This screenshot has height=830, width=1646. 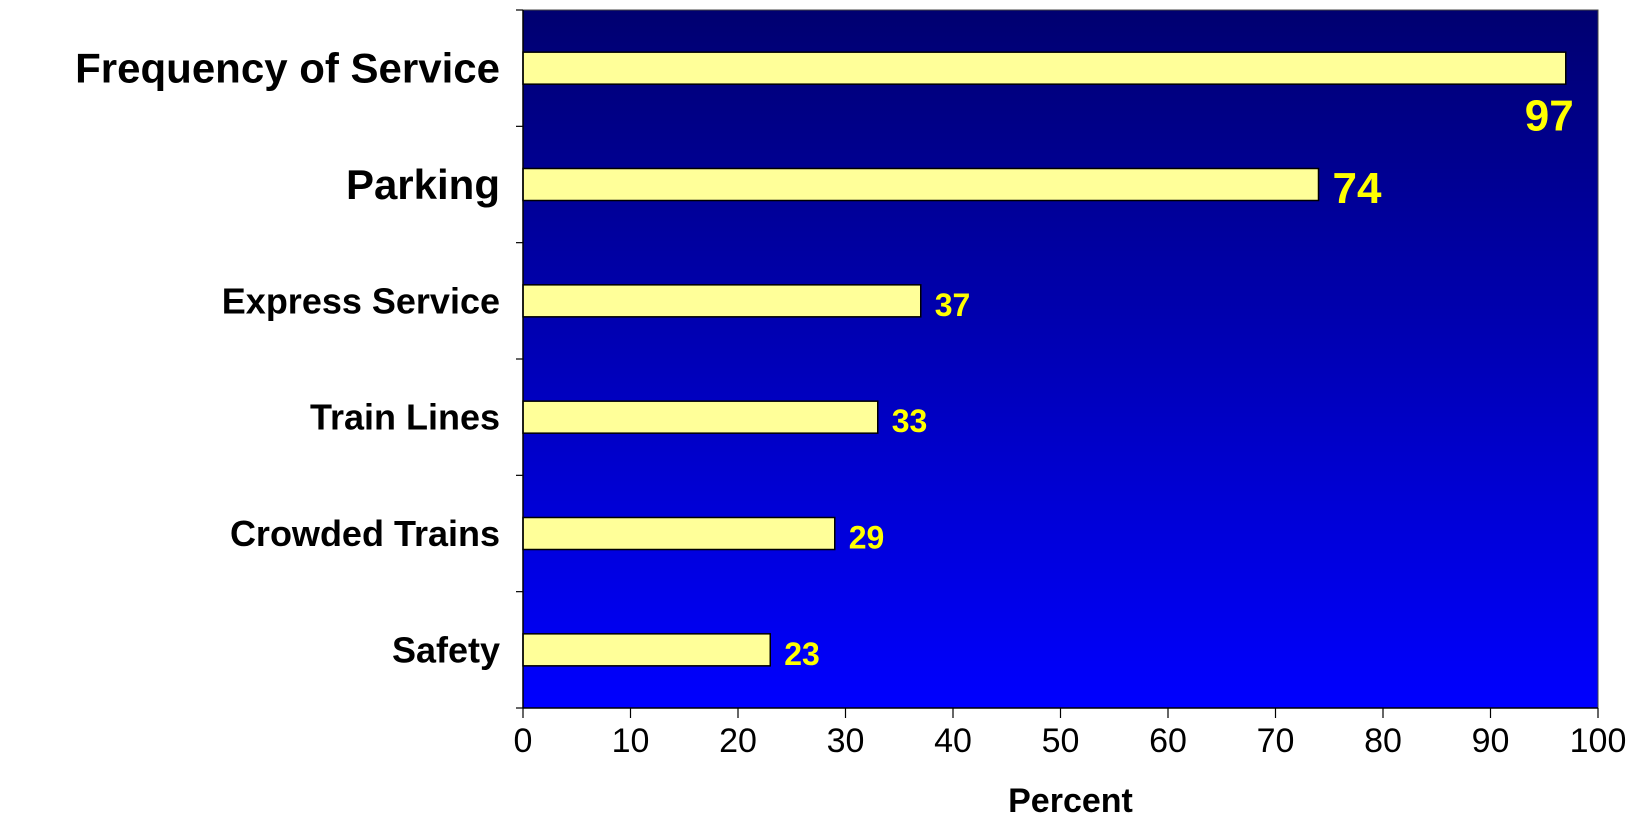 What do you see at coordinates (1044, 68) in the screenshot?
I see `bar-frequency-of-service` at bounding box center [1044, 68].